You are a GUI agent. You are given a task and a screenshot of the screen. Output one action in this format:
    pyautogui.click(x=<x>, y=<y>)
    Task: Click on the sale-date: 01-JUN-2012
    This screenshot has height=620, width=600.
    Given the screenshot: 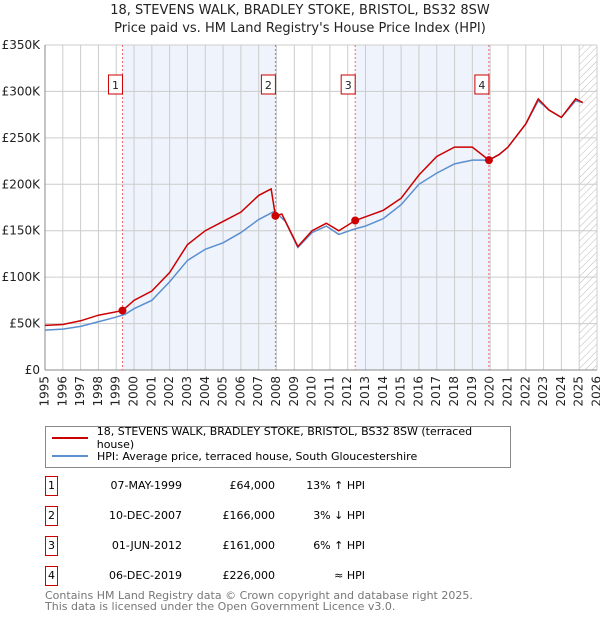 What is the action you would take?
    pyautogui.click(x=146, y=545)
    